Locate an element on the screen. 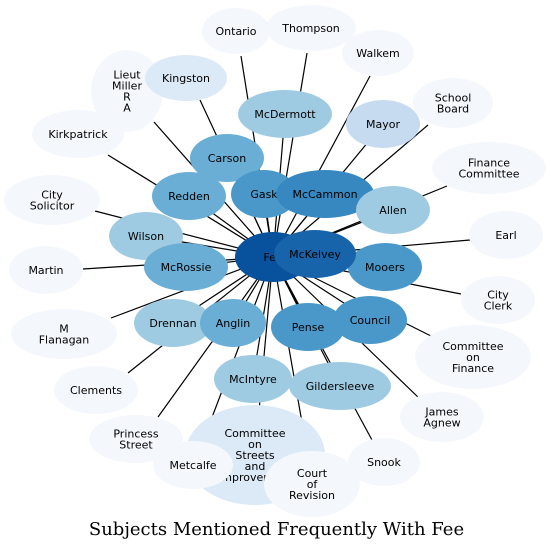 The image size is (553, 554). node-mcrossie-label: McRossie is located at coordinates (186, 267).